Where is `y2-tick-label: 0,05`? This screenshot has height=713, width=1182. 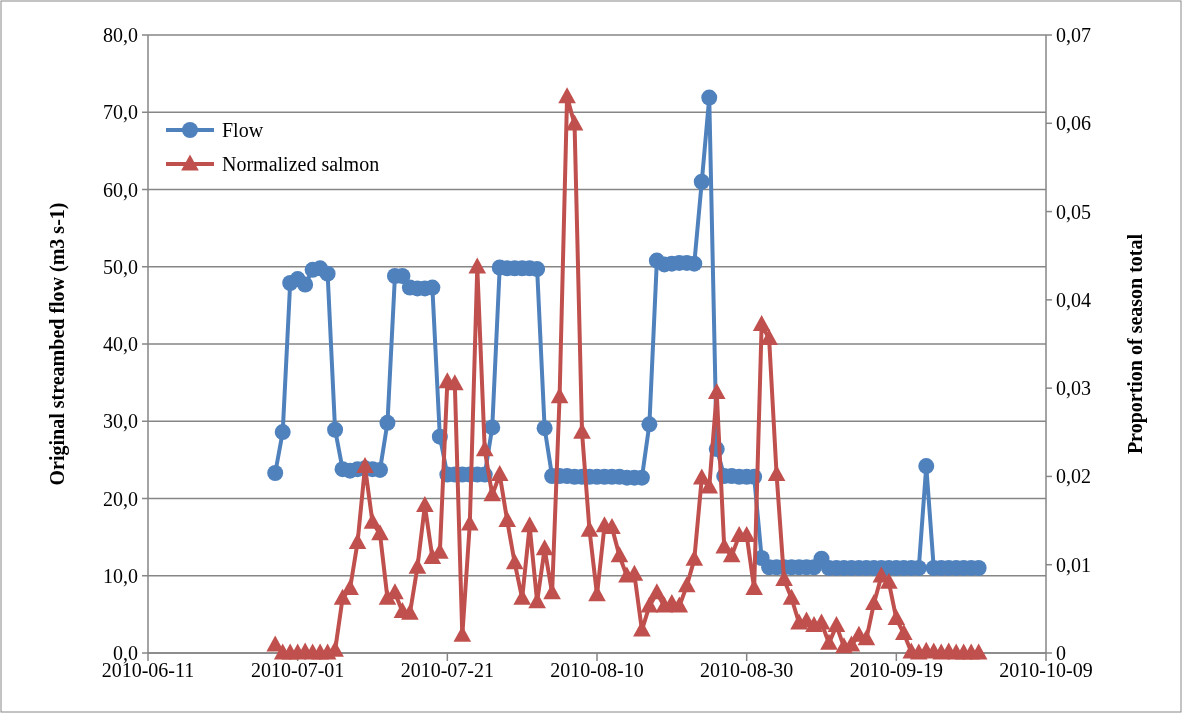 y2-tick-label: 0,05 is located at coordinates (1073, 211).